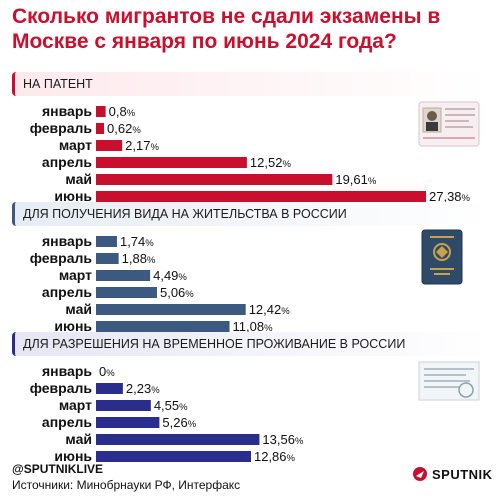 Image resolution: width=500 pixels, height=500 pixels. What do you see at coordinates (270, 309) in the screenshot?
I see `value-label: 12,42%` at bounding box center [270, 309].